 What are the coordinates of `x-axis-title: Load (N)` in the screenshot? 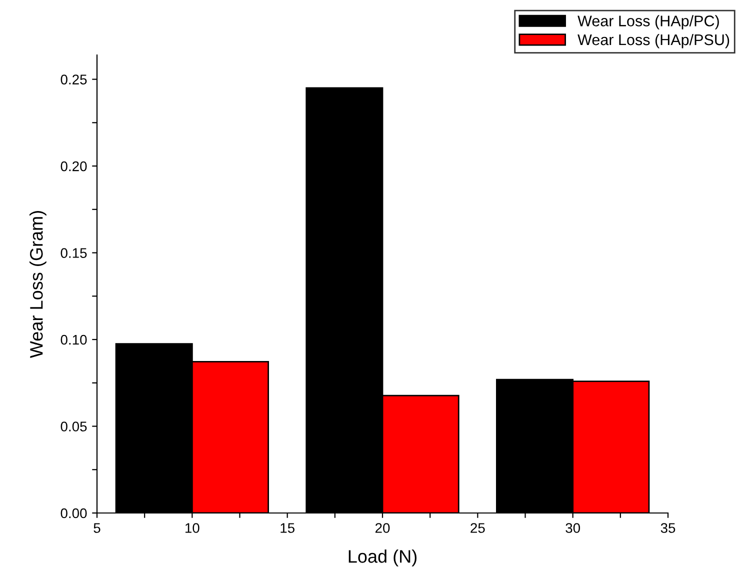 It's located at (382, 558).